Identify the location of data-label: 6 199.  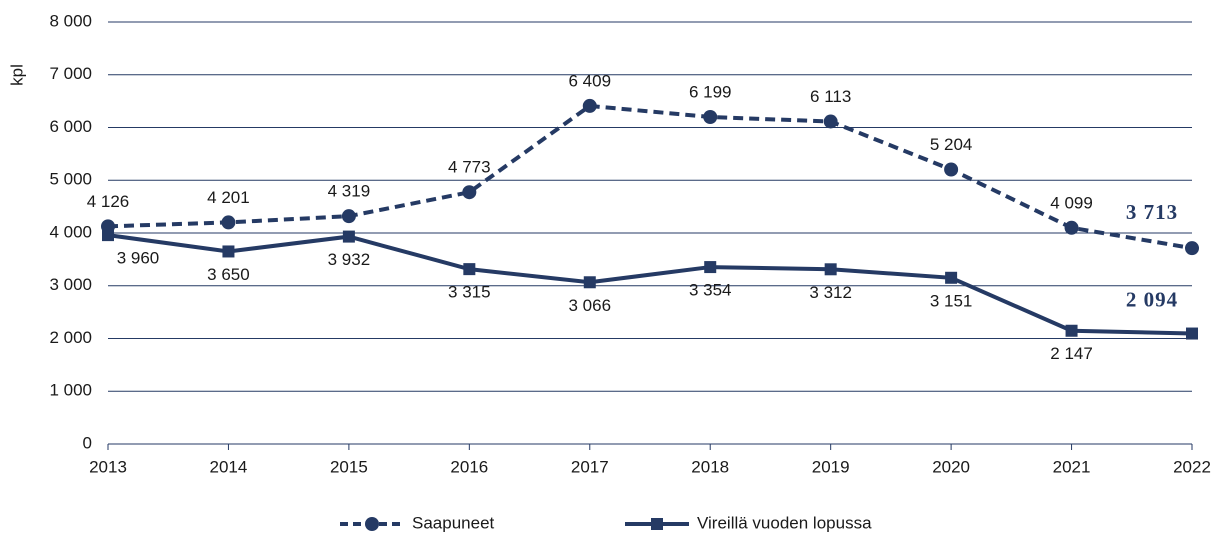
(710, 91).